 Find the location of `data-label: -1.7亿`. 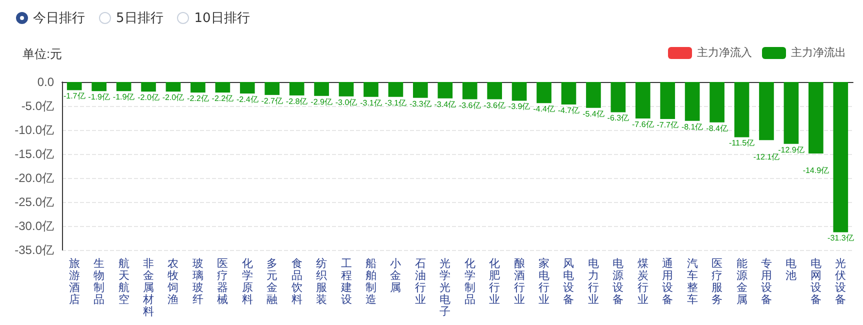

data-label: -1.7亿 is located at coordinates (74, 96).